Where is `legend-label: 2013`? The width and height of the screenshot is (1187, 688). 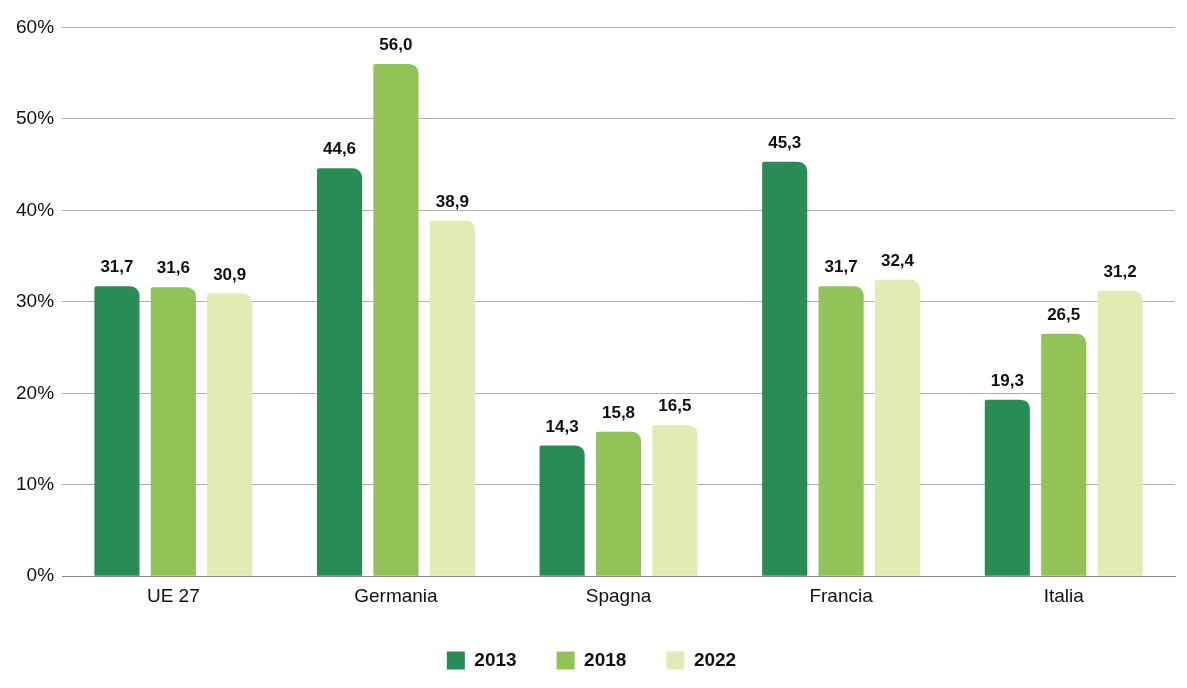
legend-label: 2013 is located at coordinates (495, 659).